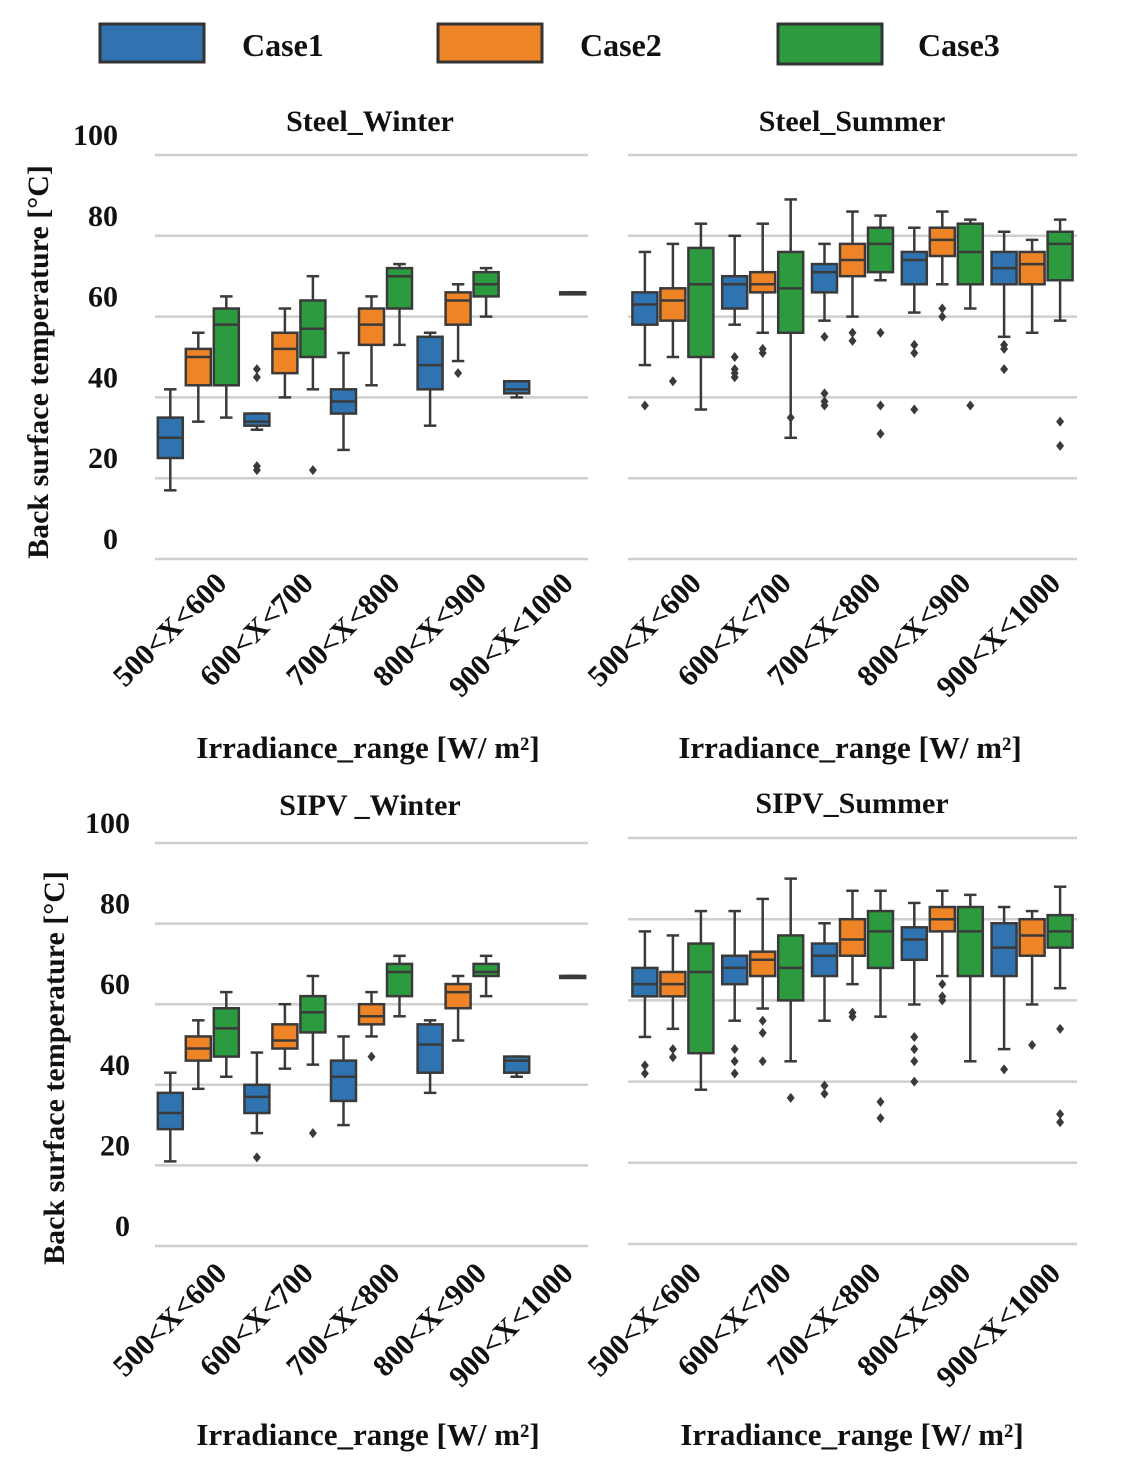 This screenshot has width=1137, height=1472. I want to click on panel-title: Steel_Summer, so click(852, 121).